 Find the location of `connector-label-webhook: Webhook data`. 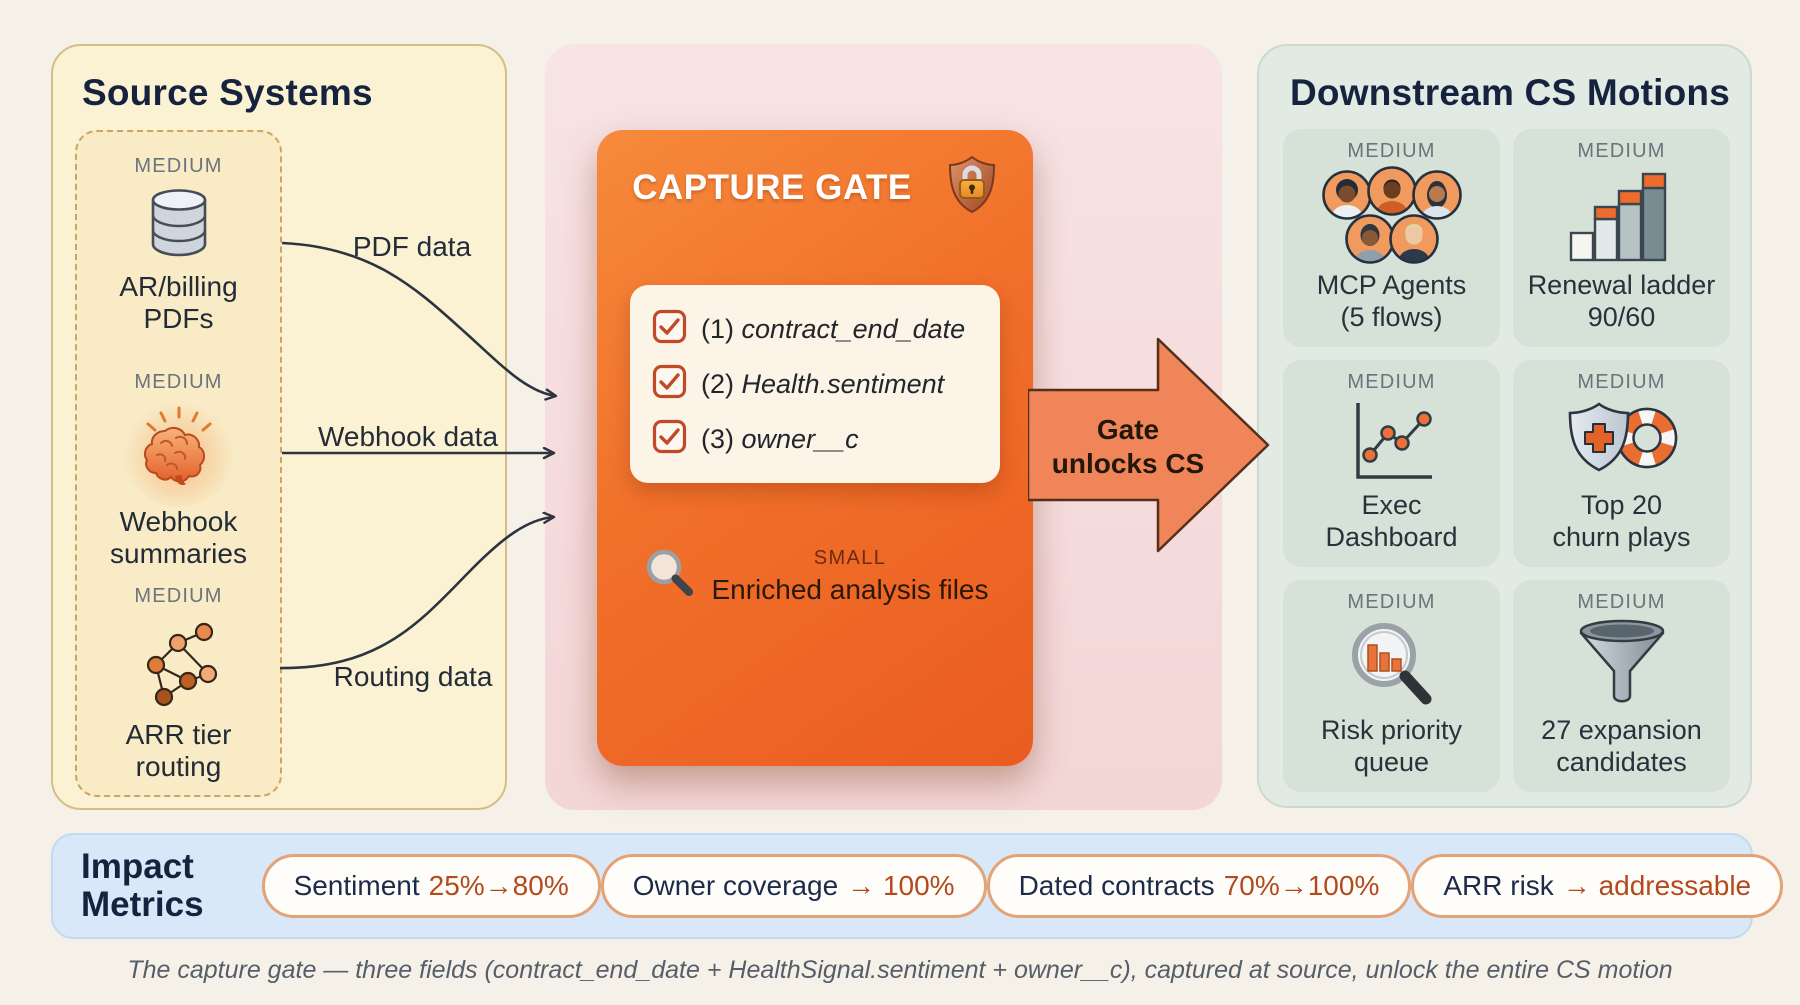

connector-label-webhook: Webhook data is located at coordinates (408, 436).